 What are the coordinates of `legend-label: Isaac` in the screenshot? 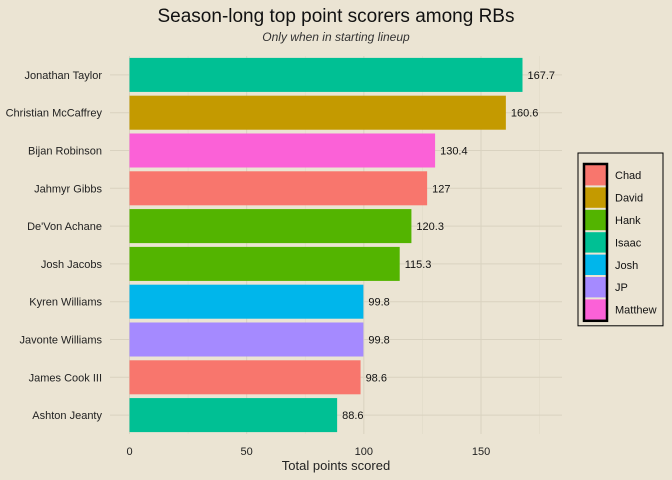 It's located at (628, 243).